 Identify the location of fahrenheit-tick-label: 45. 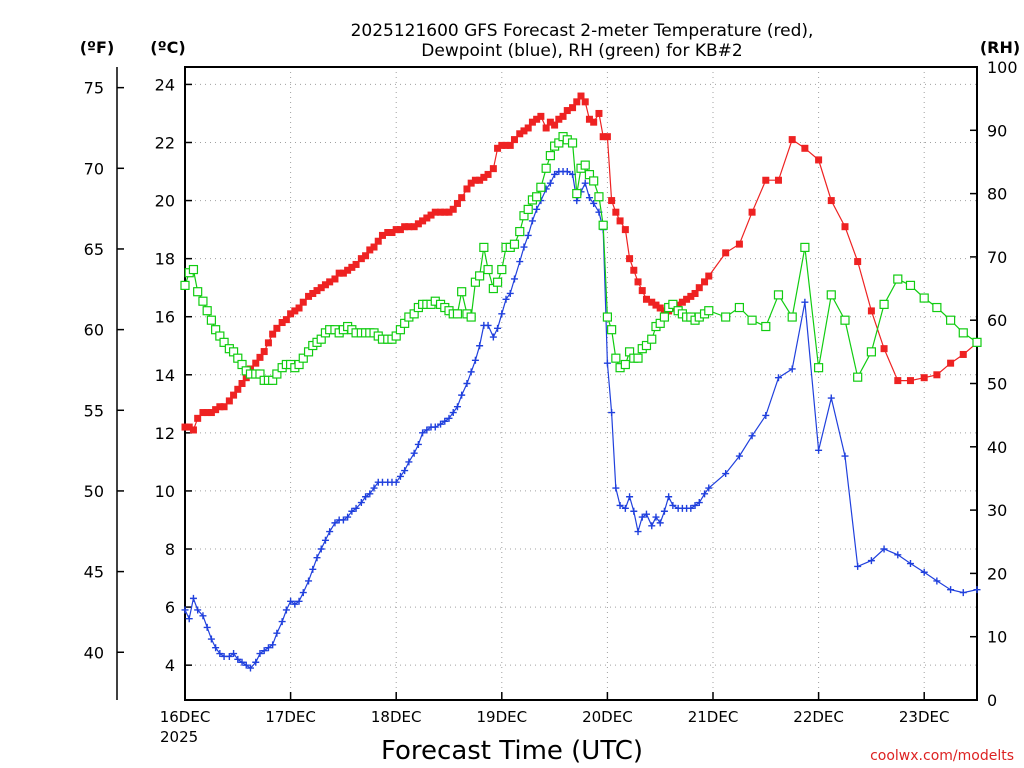
(94, 572).